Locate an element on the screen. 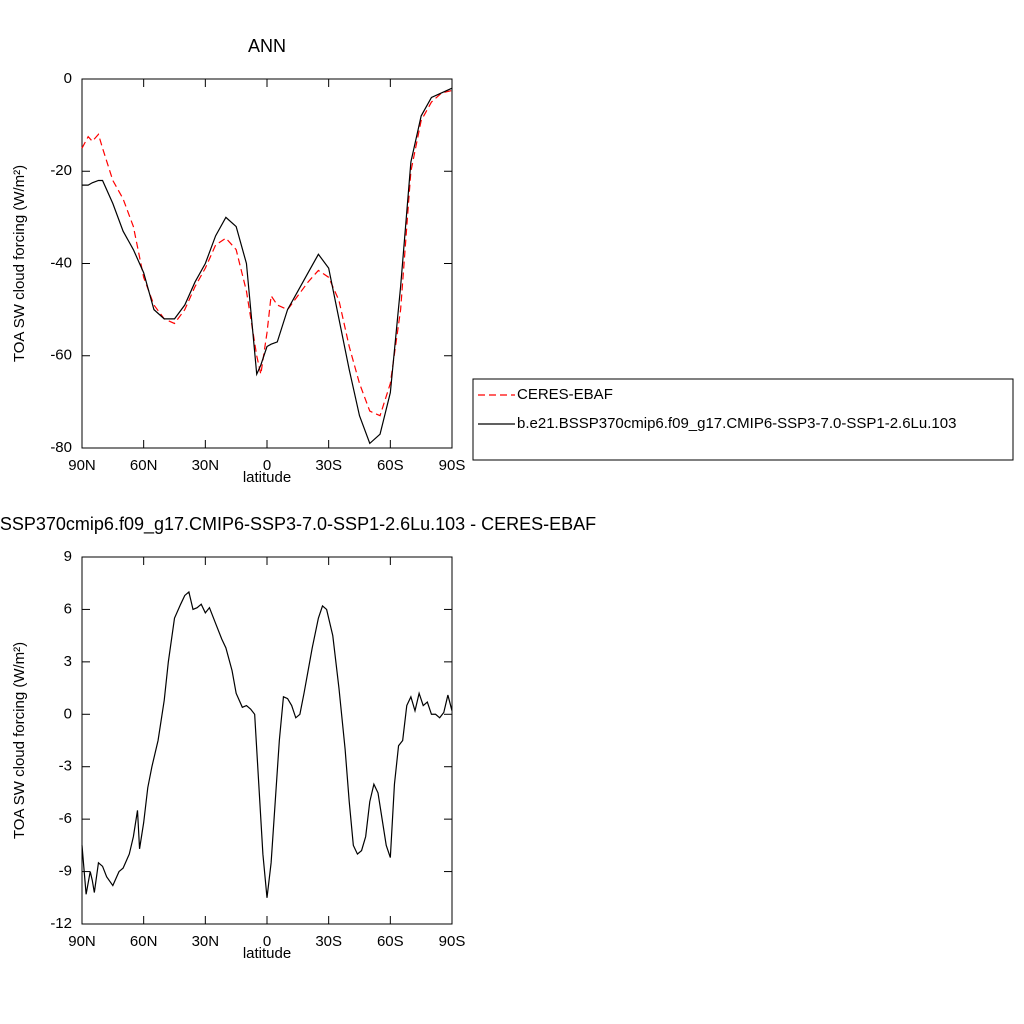  y-tick-label: -40 is located at coordinates (61, 262).